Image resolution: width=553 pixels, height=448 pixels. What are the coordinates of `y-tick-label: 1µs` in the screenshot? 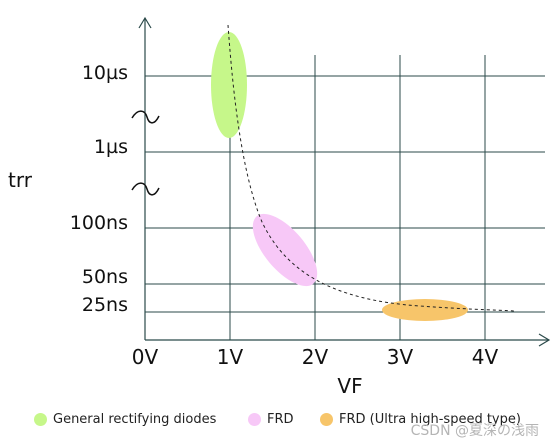 It's located at (111, 147).